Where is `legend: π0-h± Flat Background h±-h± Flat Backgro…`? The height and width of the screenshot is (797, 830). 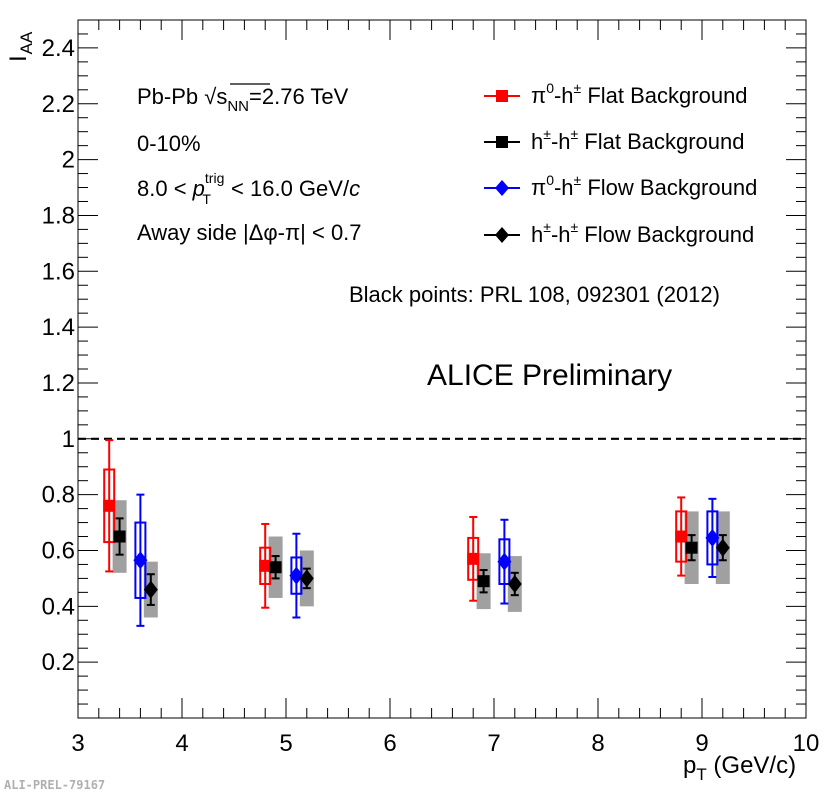 legend: π0-h± Flat Background h±-h± Flat Backgro… is located at coordinates (620, 163).